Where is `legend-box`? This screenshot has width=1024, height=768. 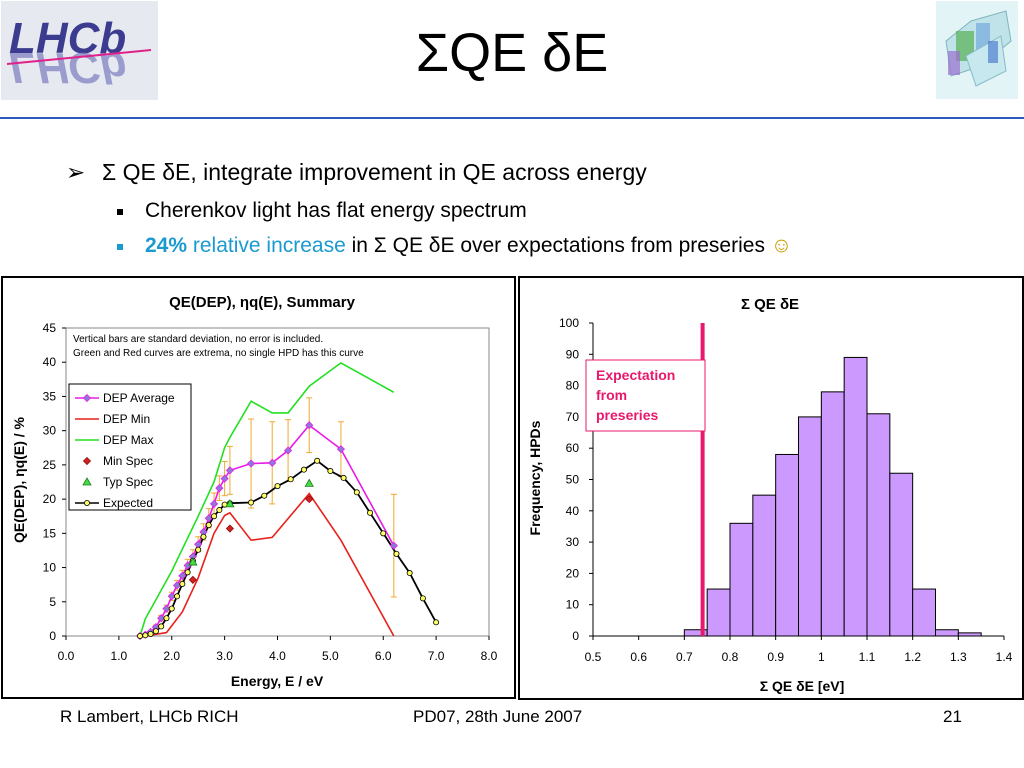 legend-box is located at coordinates (130, 447).